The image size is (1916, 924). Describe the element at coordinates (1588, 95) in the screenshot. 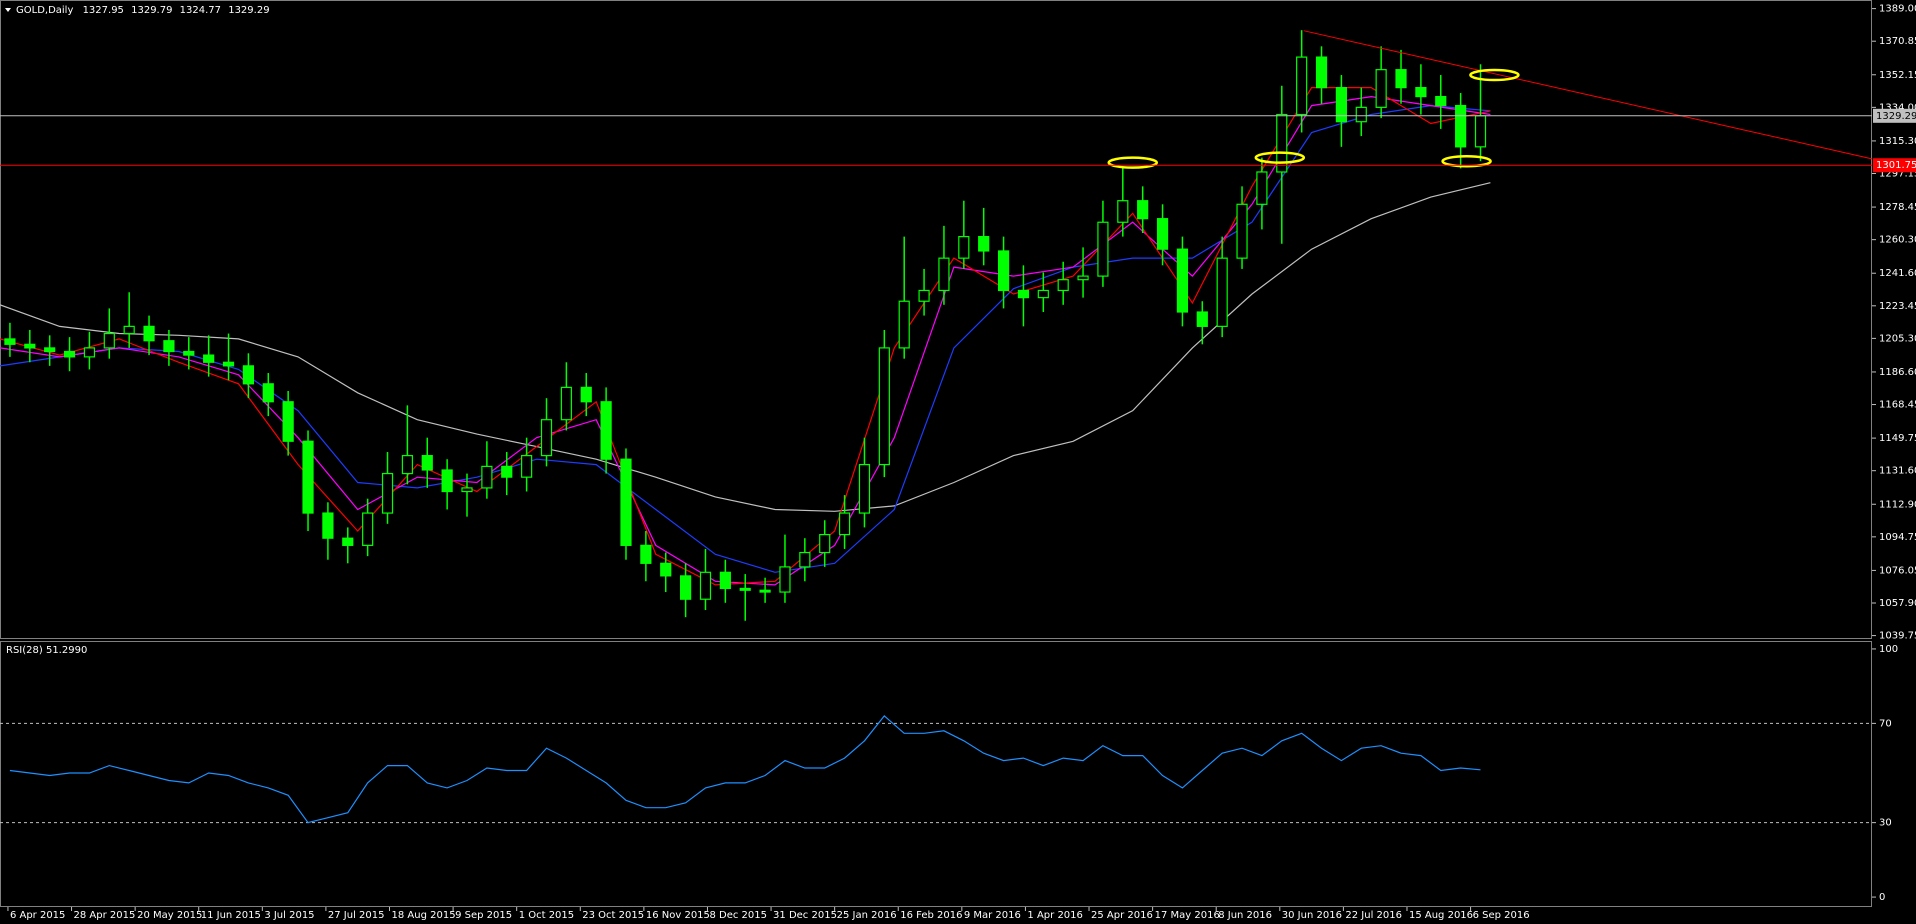

I see `trendline` at that location.